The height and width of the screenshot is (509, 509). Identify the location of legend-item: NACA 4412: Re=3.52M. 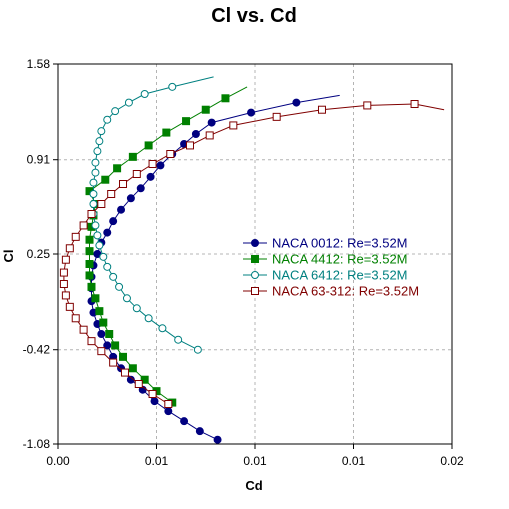
(325, 259).